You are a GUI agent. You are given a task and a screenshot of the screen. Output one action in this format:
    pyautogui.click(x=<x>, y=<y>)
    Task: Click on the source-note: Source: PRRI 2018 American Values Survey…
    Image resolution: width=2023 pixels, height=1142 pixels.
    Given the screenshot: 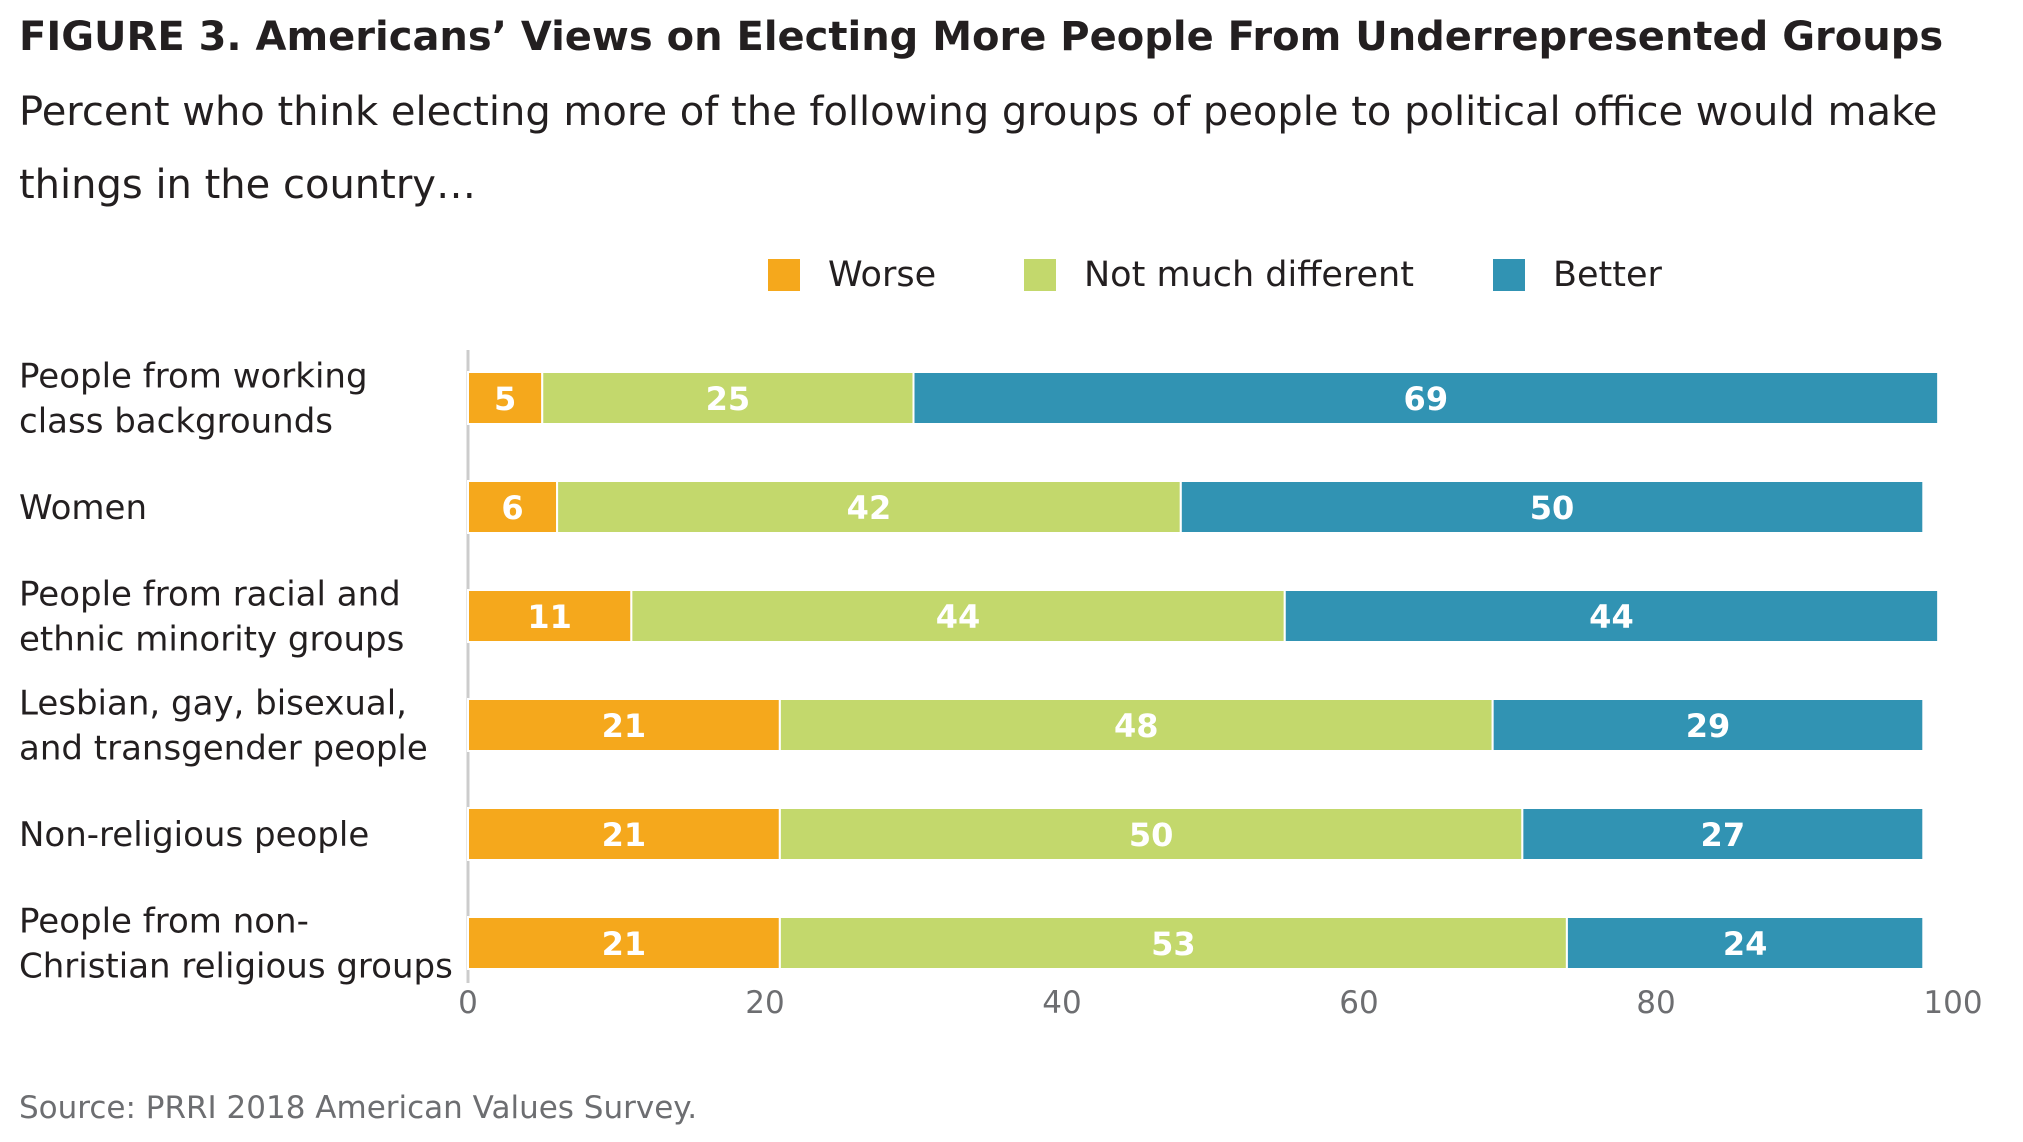 What is the action you would take?
    pyautogui.click(x=358, y=1108)
    